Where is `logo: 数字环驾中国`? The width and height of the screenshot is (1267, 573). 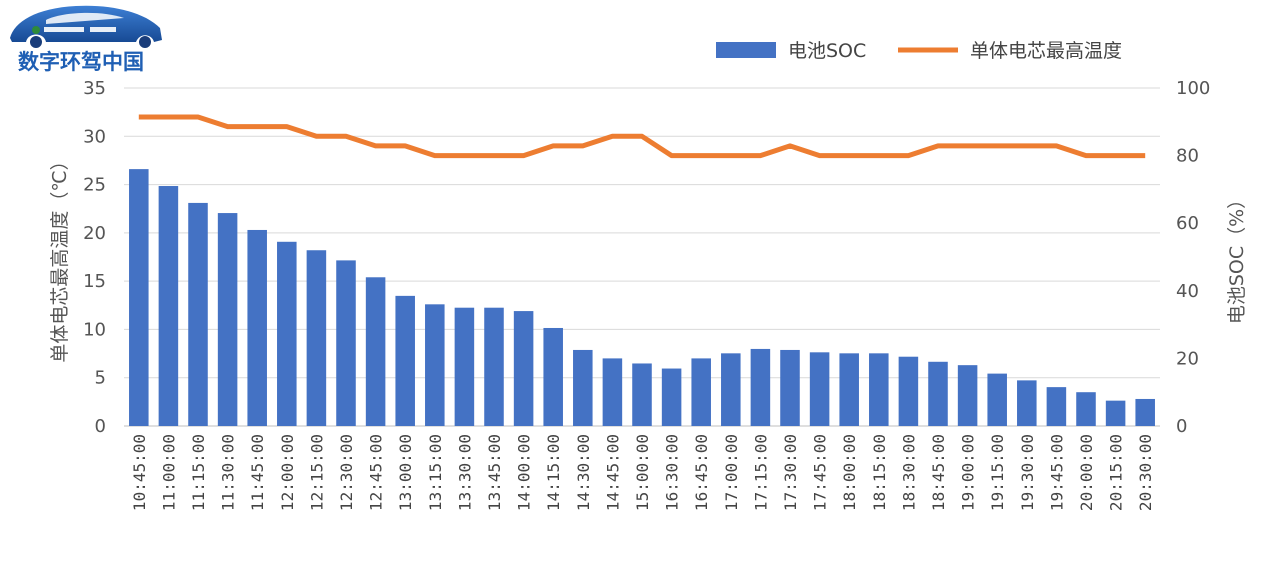 logo: 数字环驾中国 is located at coordinates (86, 39).